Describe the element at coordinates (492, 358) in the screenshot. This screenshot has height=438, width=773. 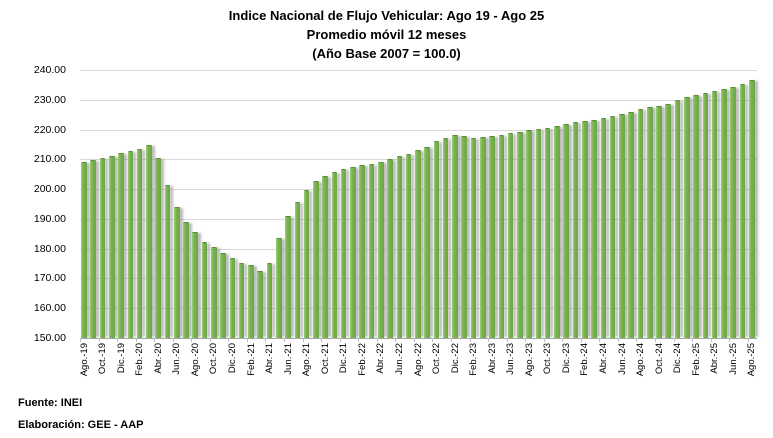
I see `x-axis-tick-label: Abr.-23` at that location.